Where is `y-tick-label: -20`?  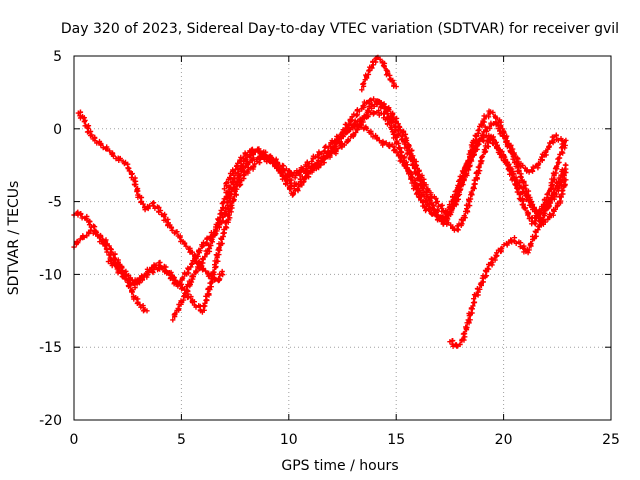
y-tick-label: -20 is located at coordinates (50, 421).